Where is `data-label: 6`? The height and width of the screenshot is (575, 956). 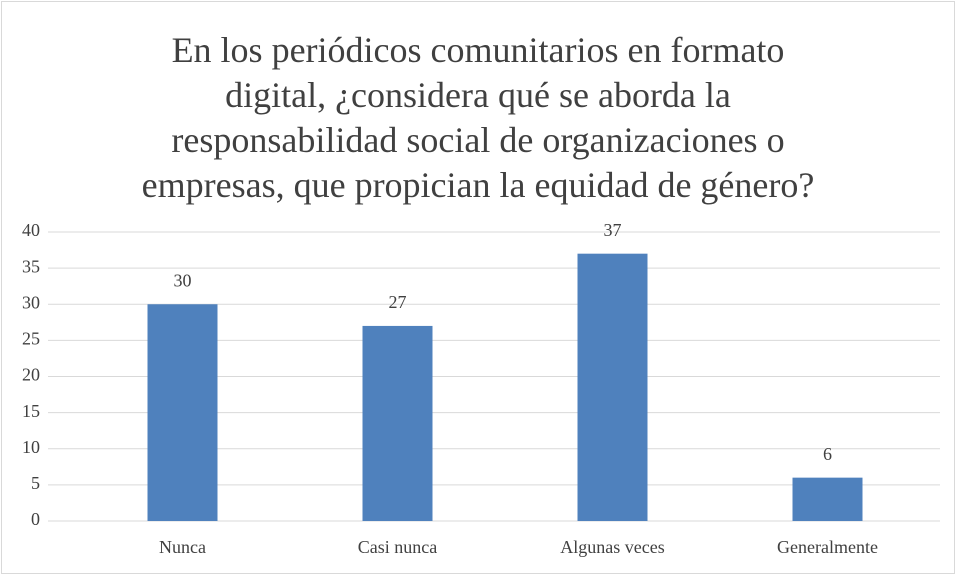
data-label: 6 is located at coordinates (827, 454).